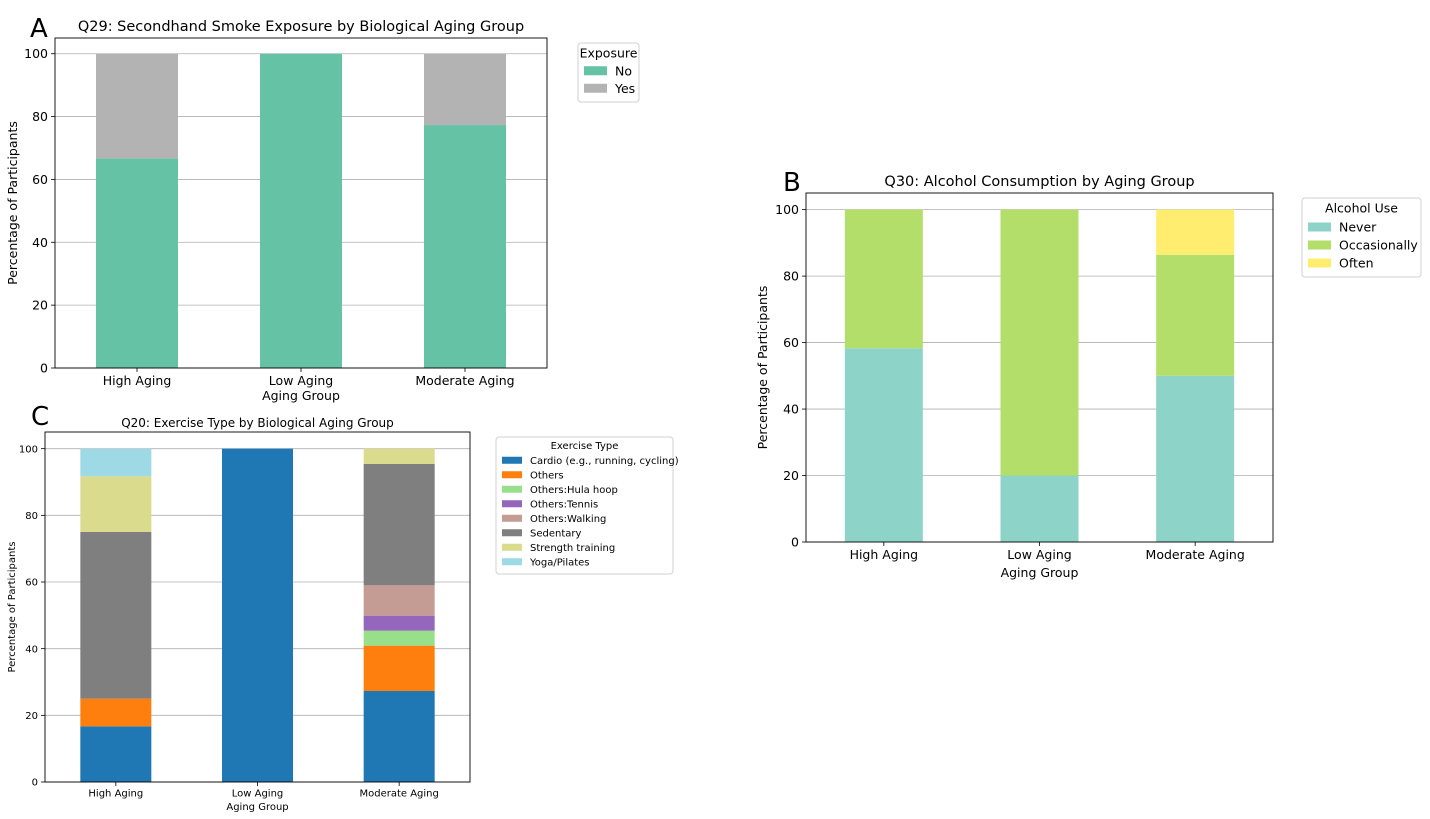  Describe the element at coordinates (792, 183) in the screenshot. I see `panel-label-b: B` at that location.